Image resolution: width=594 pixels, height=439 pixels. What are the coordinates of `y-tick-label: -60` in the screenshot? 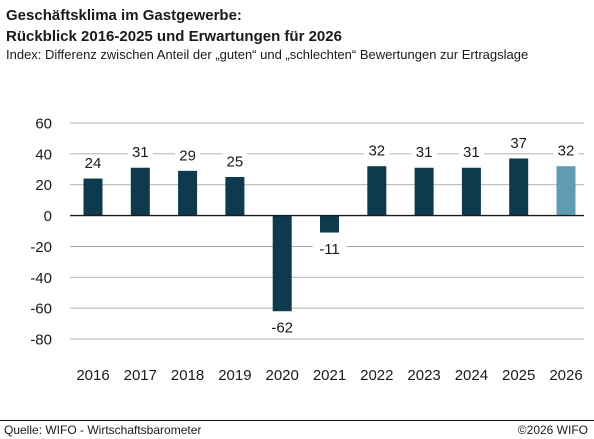 It's located at (41, 309).